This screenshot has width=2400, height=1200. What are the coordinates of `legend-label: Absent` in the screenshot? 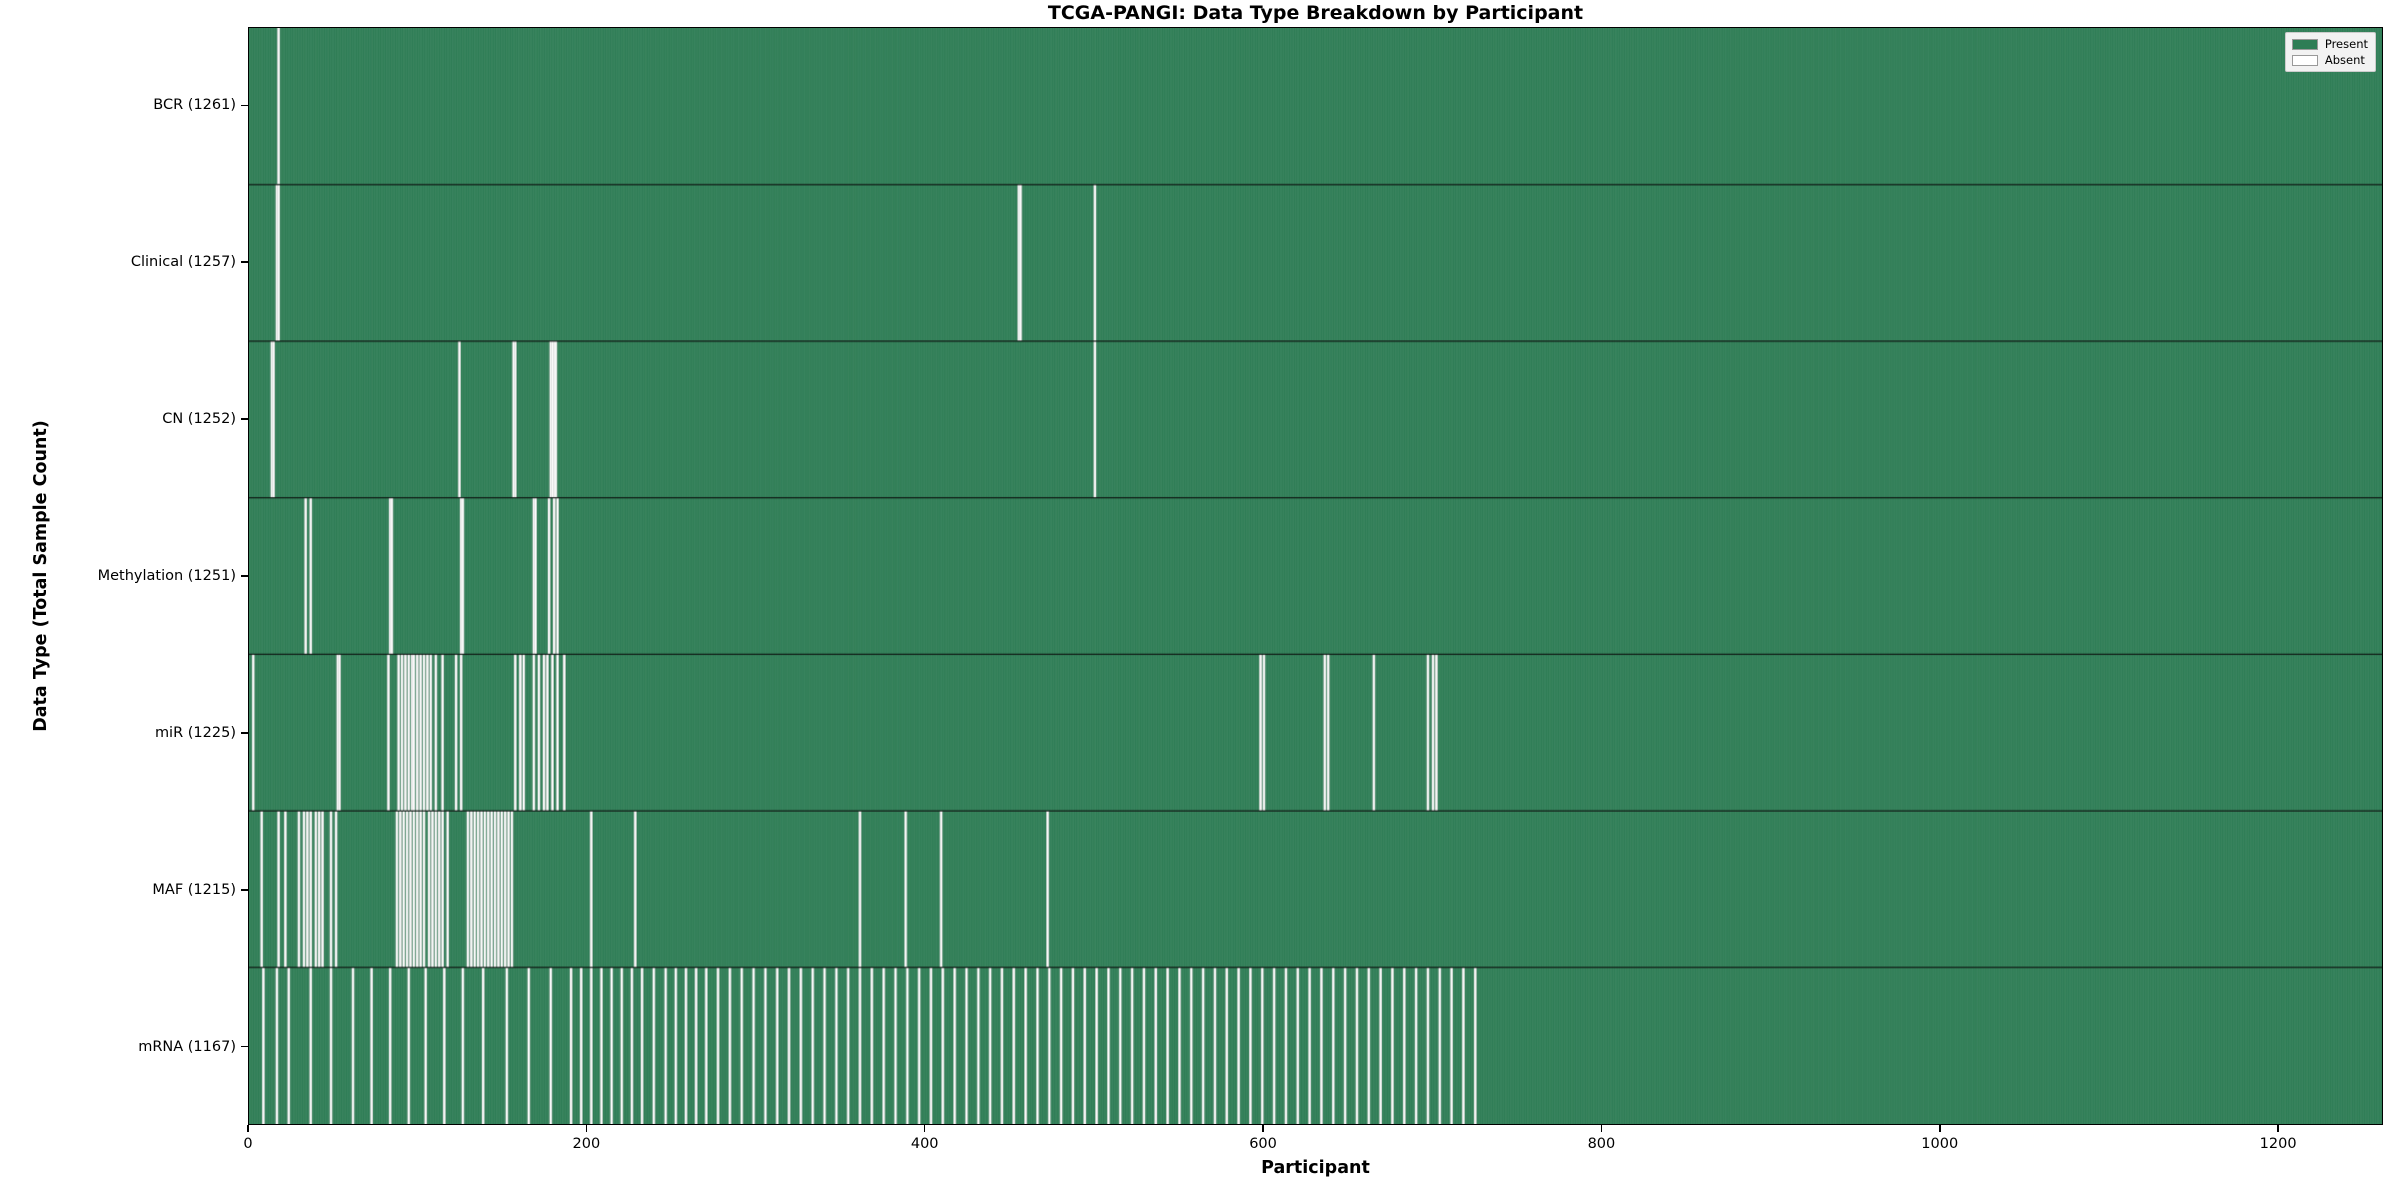 It's located at (2344, 60).